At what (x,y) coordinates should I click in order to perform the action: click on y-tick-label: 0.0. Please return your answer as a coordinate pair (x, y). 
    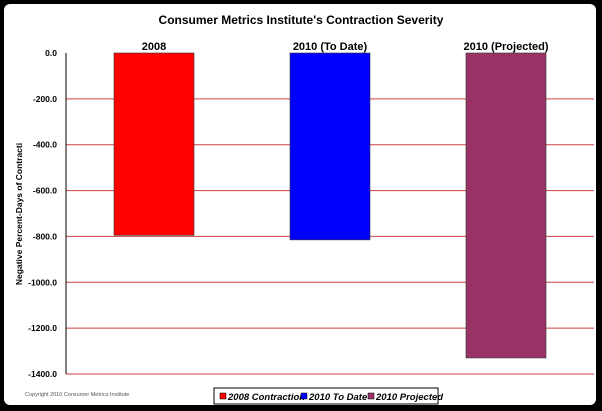
    Looking at the image, I should click on (51, 53).